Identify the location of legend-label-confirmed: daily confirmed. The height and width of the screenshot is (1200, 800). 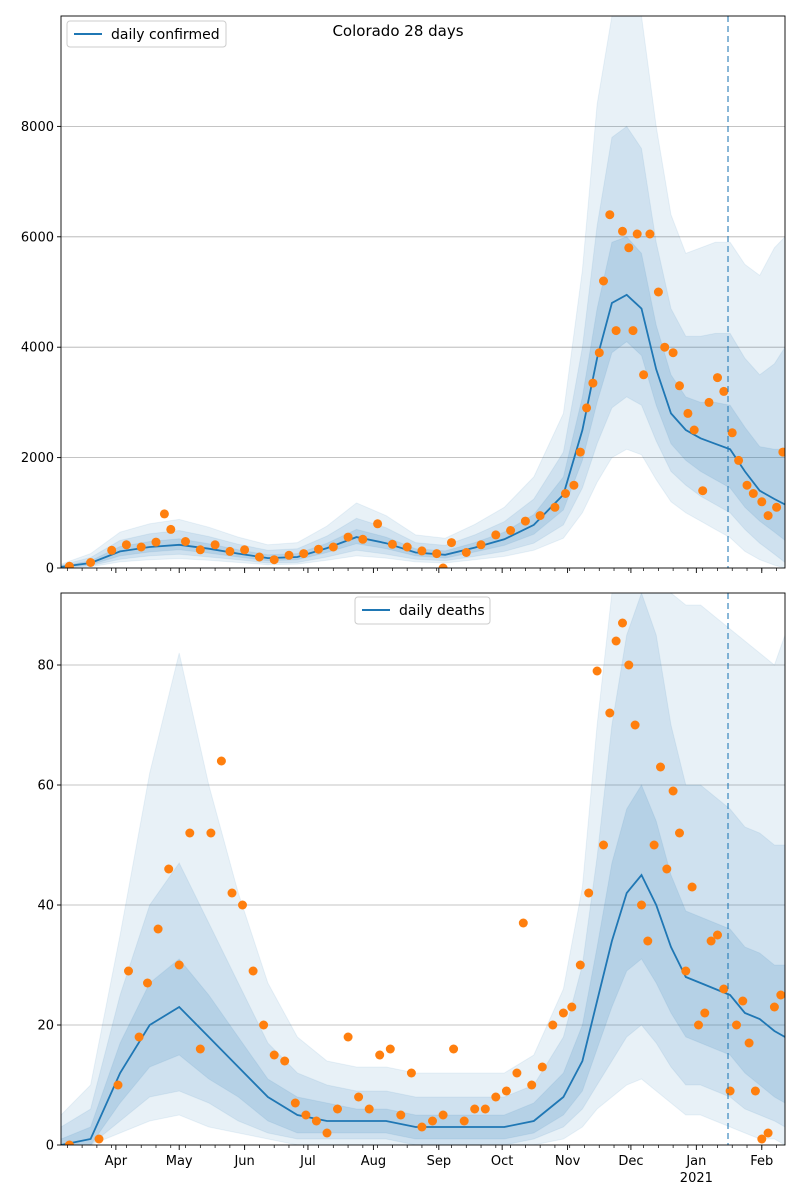
(165, 35).